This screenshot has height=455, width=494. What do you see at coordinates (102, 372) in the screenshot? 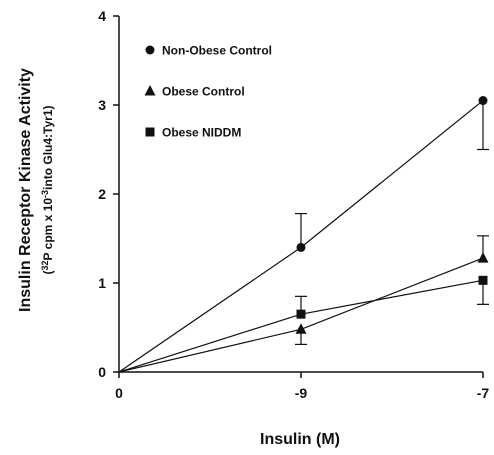
I see `y-tick-label: 0` at bounding box center [102, 372].